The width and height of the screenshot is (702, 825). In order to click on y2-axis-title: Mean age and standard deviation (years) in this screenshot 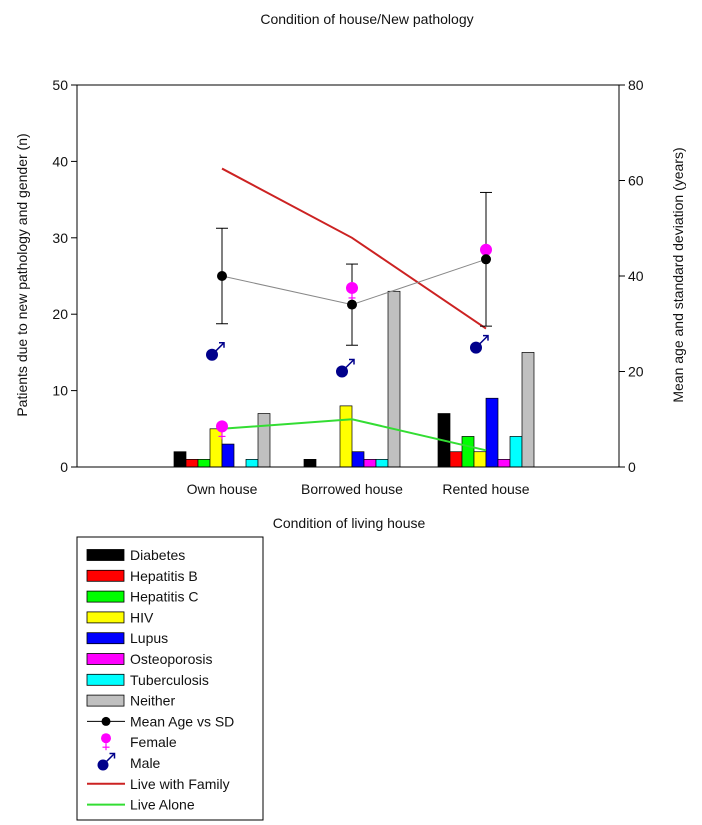, I will do `click(678, 274)`.